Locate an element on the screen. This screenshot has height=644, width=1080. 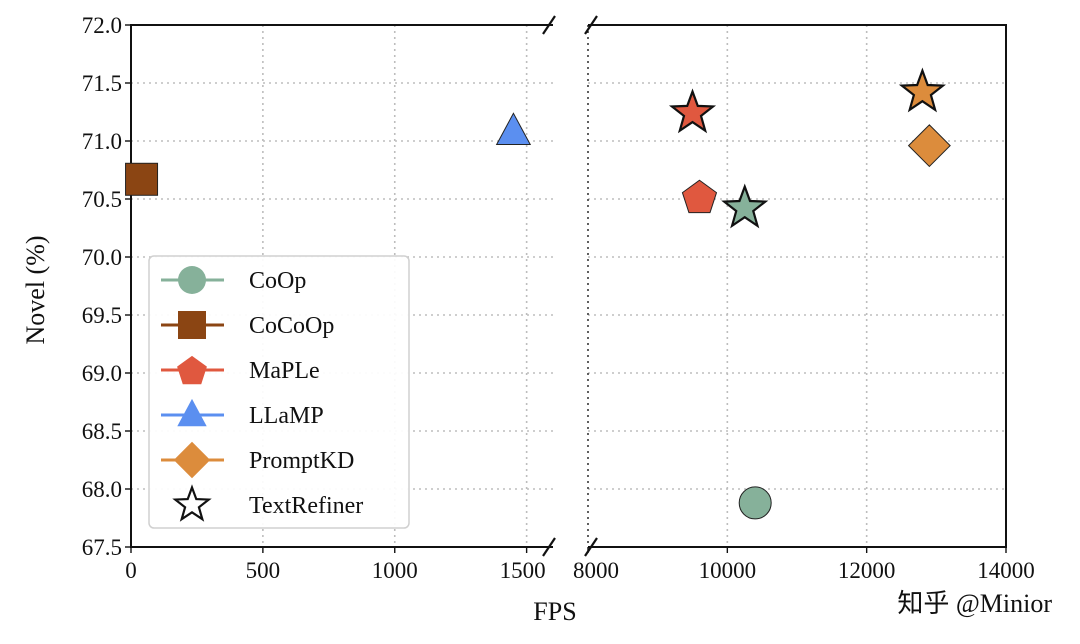
x-tick-label: 14000 is located at coordinates (1006, 570).